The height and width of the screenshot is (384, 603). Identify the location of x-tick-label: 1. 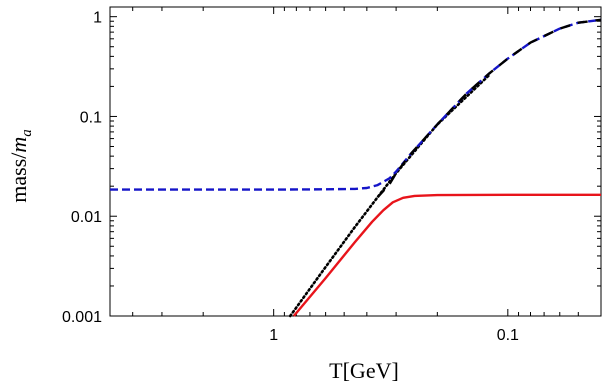
(273, 335).